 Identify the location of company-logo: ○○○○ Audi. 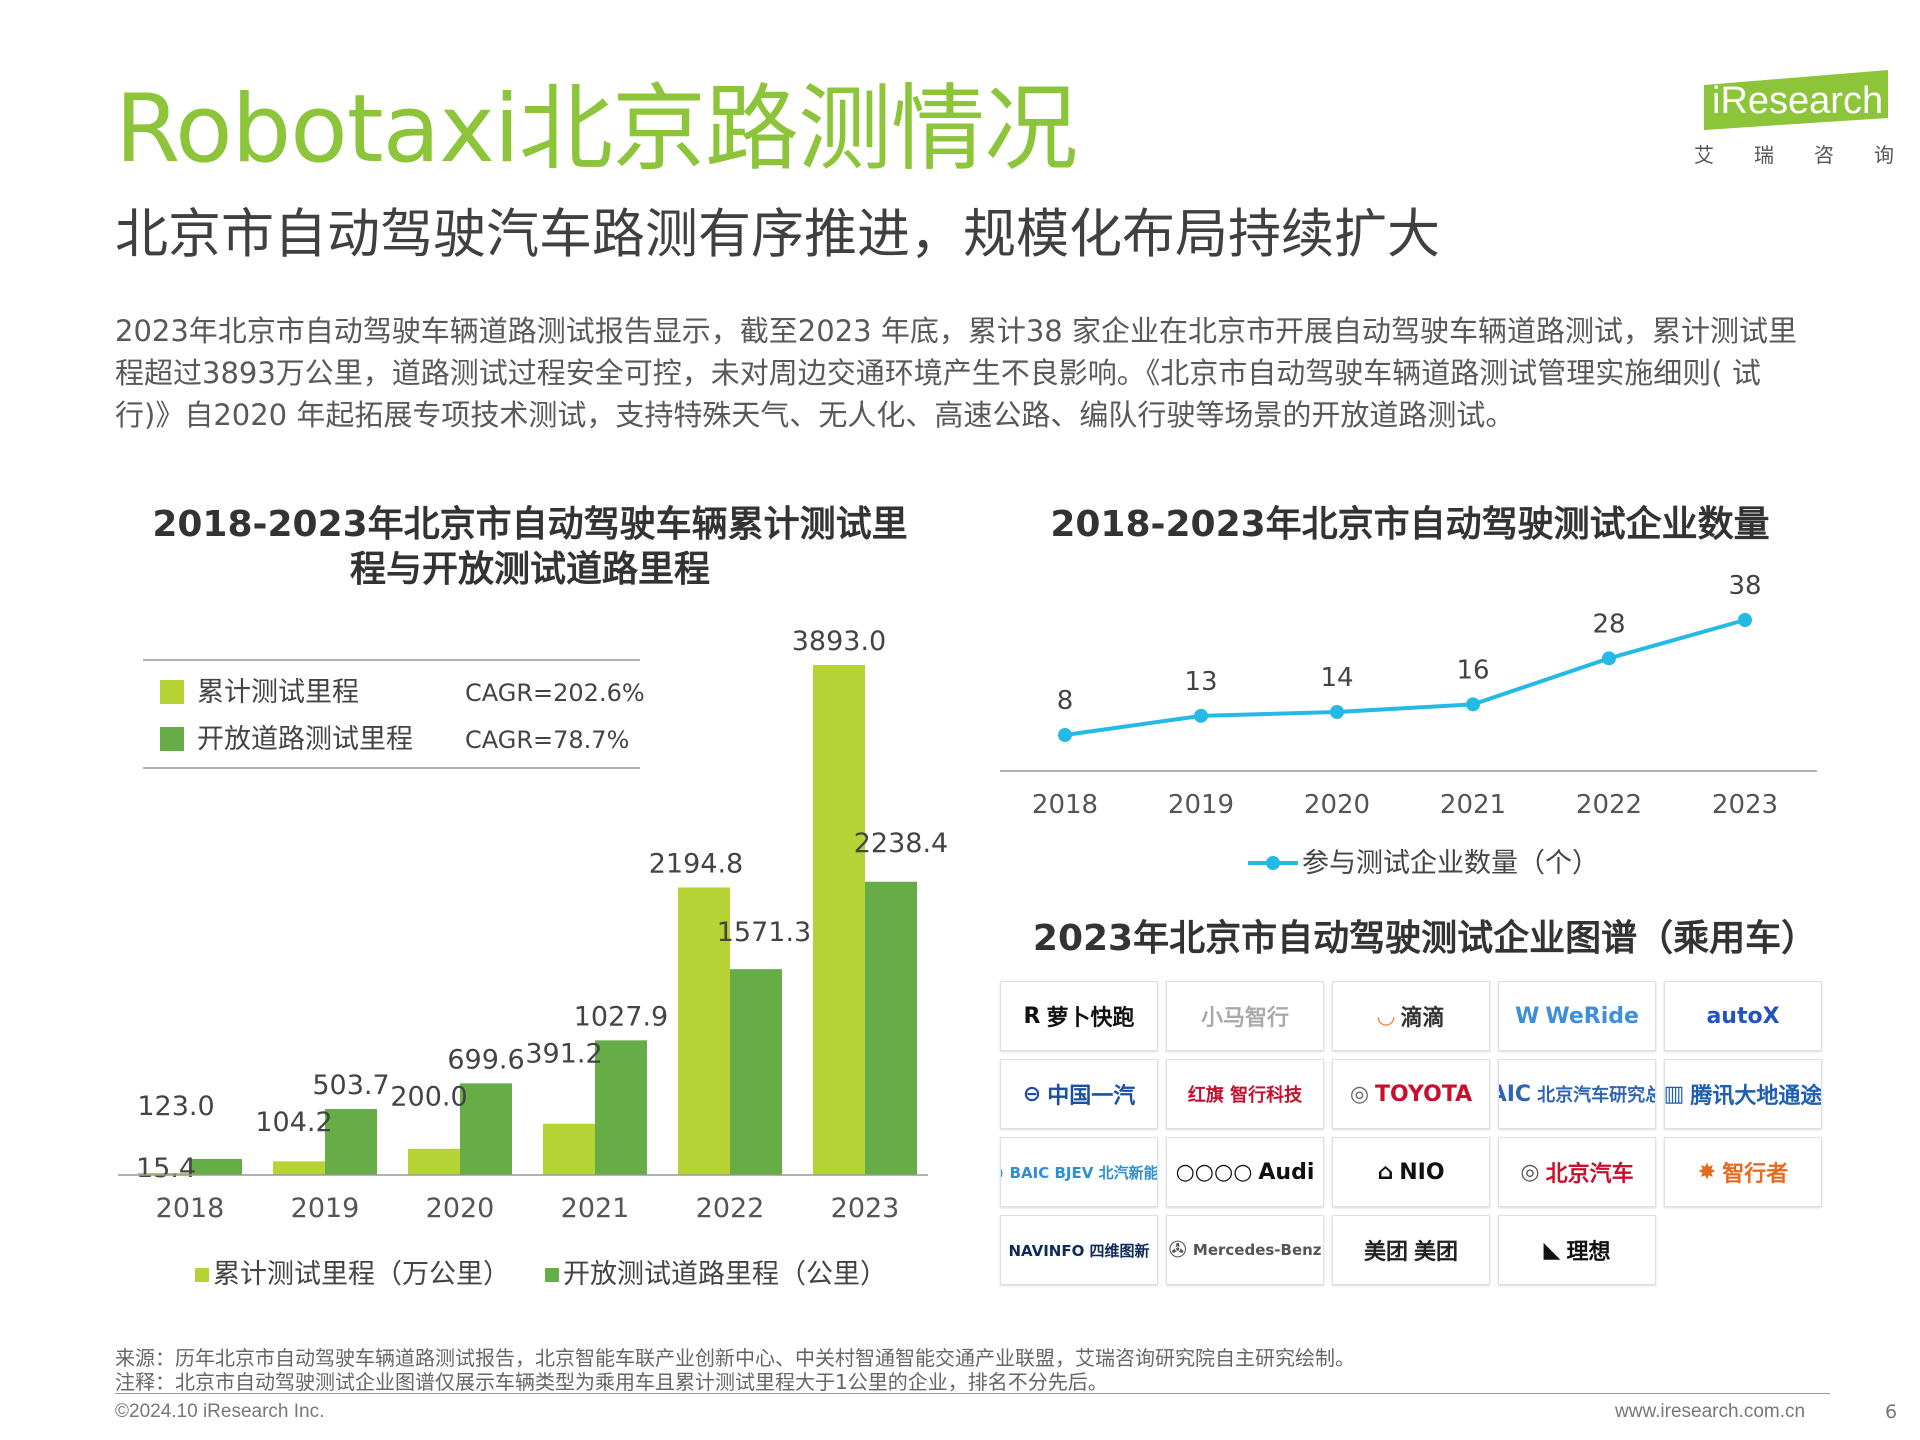
(1245, 1172).